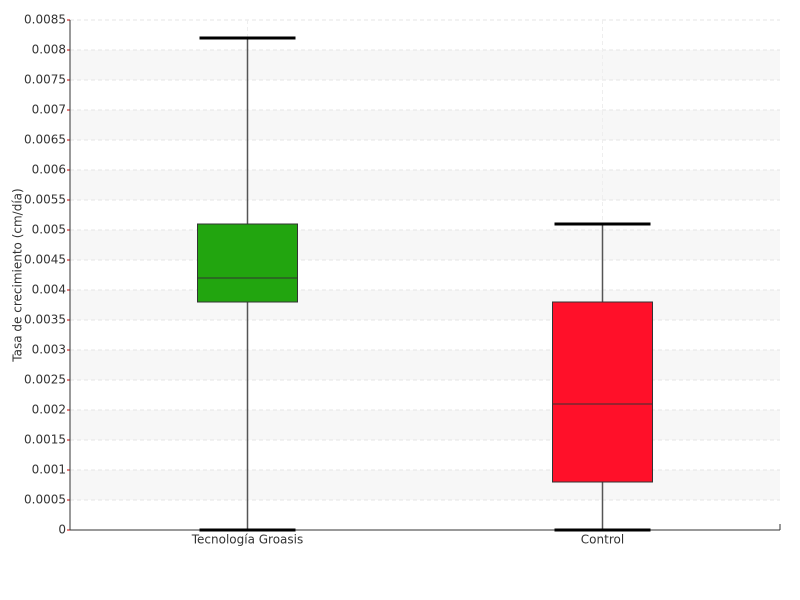  I want to click on x-tick-label: Tecnología Groasis, so click(247, 540).